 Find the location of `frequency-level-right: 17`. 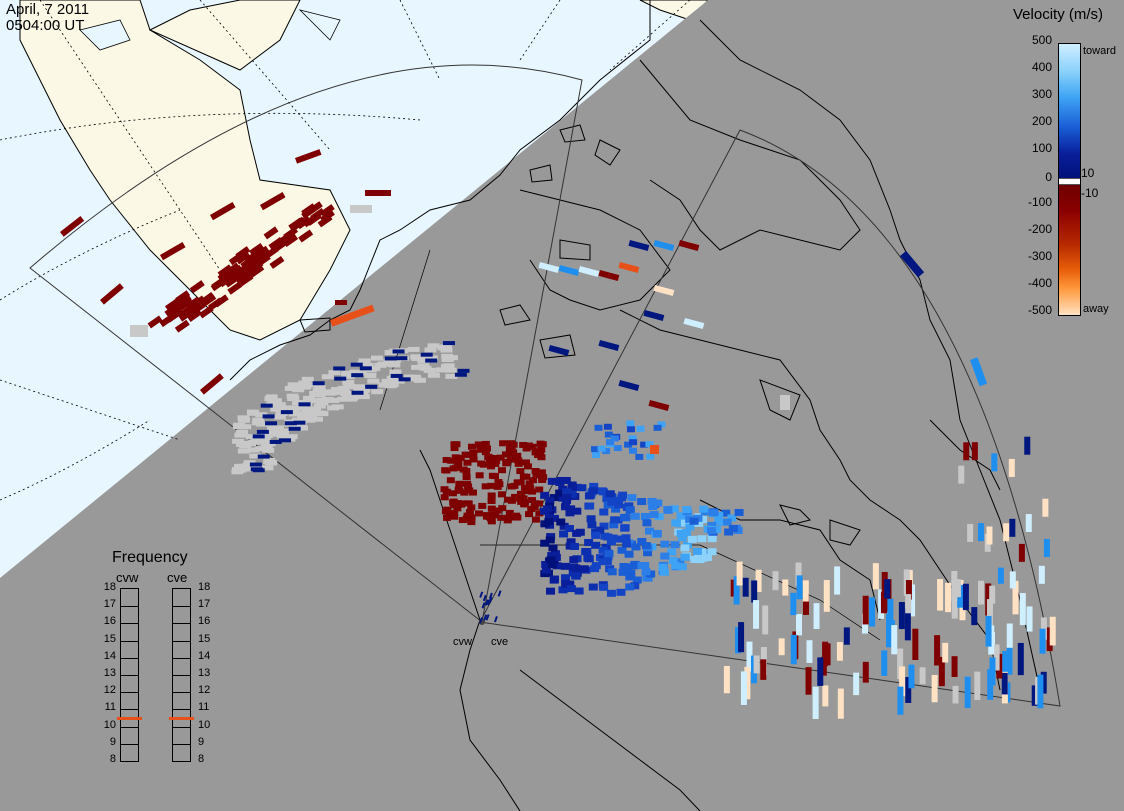

frequency-level-right: 17 is located at coordinates (204, 604).